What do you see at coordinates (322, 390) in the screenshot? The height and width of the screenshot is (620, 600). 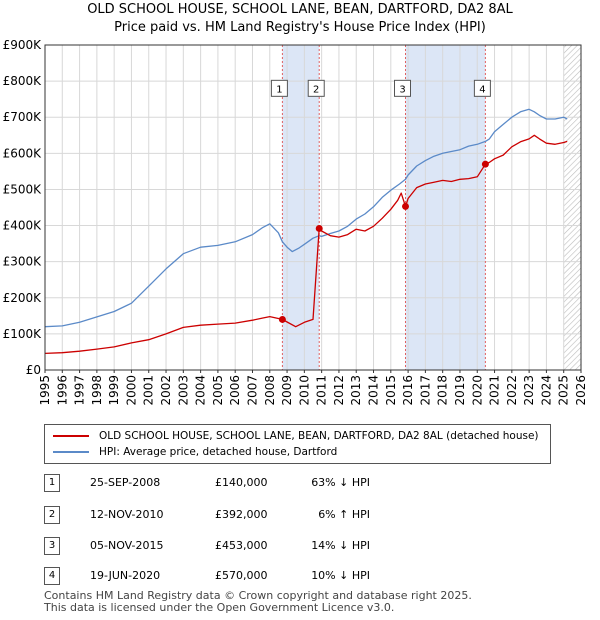 I see `x-tick-label: 2011` at bounding box center [322, 390].